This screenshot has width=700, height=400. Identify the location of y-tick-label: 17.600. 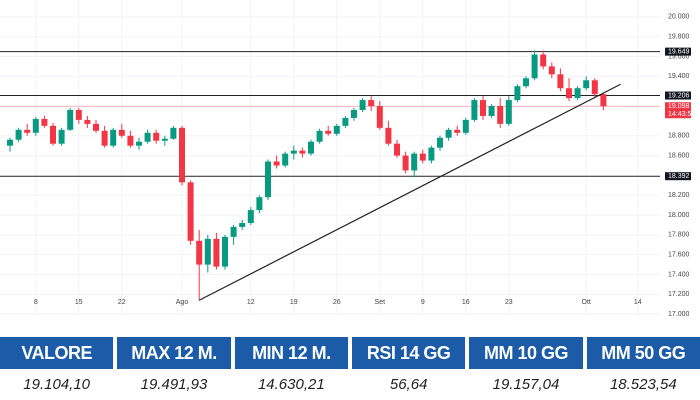
(679, 255).